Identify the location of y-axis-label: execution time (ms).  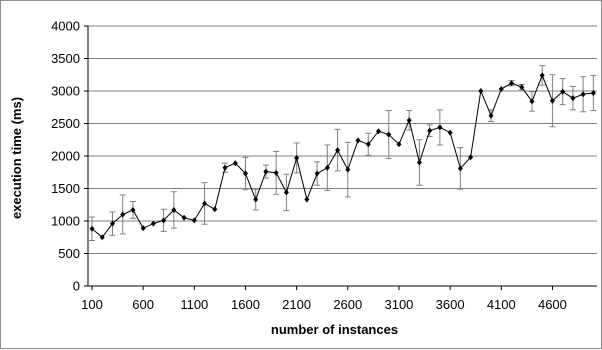
(16, 158).